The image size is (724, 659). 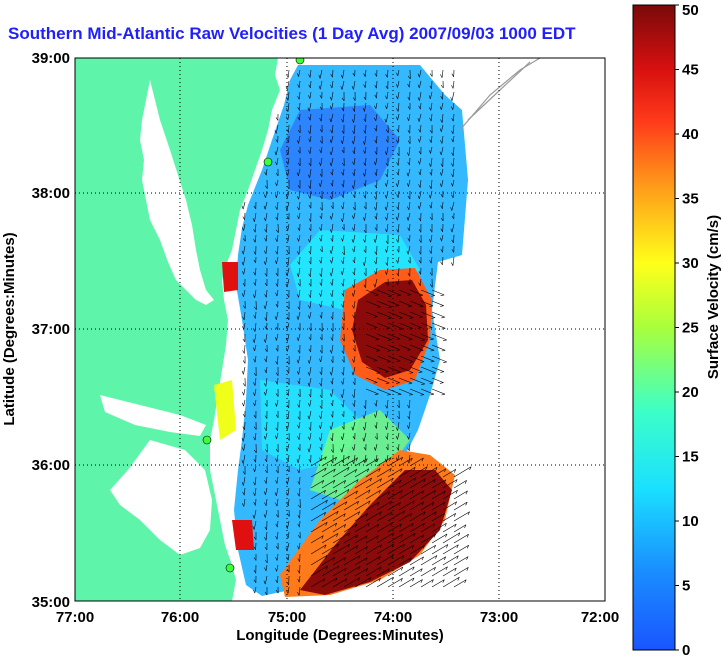 What do you see at coordinates (690, 457) in the screenshot?
I see `colorbar-tick-label: 15` at bounding box center [690, 457].